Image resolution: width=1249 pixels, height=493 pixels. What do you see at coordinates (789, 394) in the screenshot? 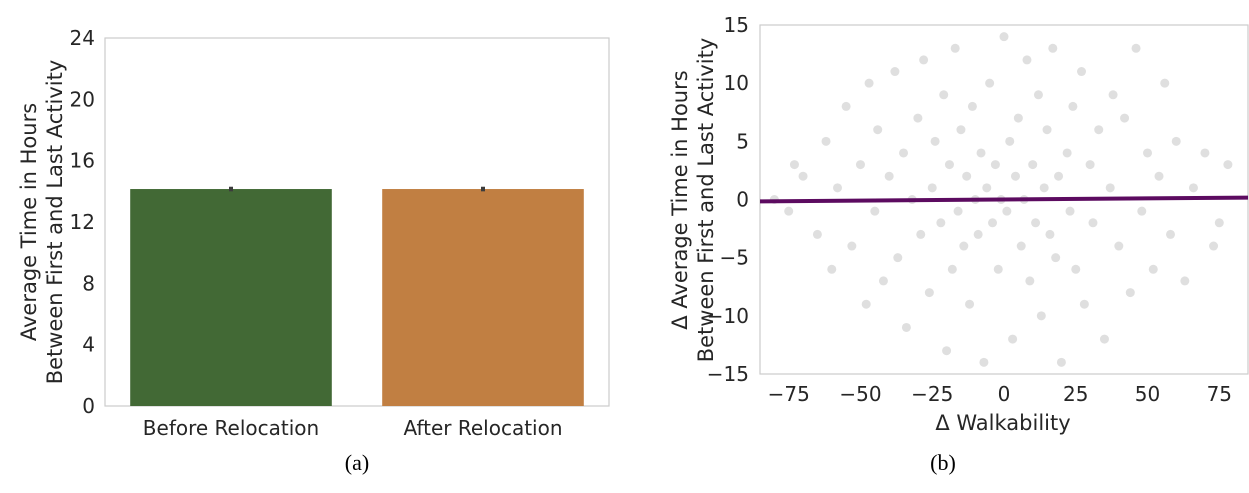
I see `scatter-xtick-label: −75` at bounding box center [789, 394].